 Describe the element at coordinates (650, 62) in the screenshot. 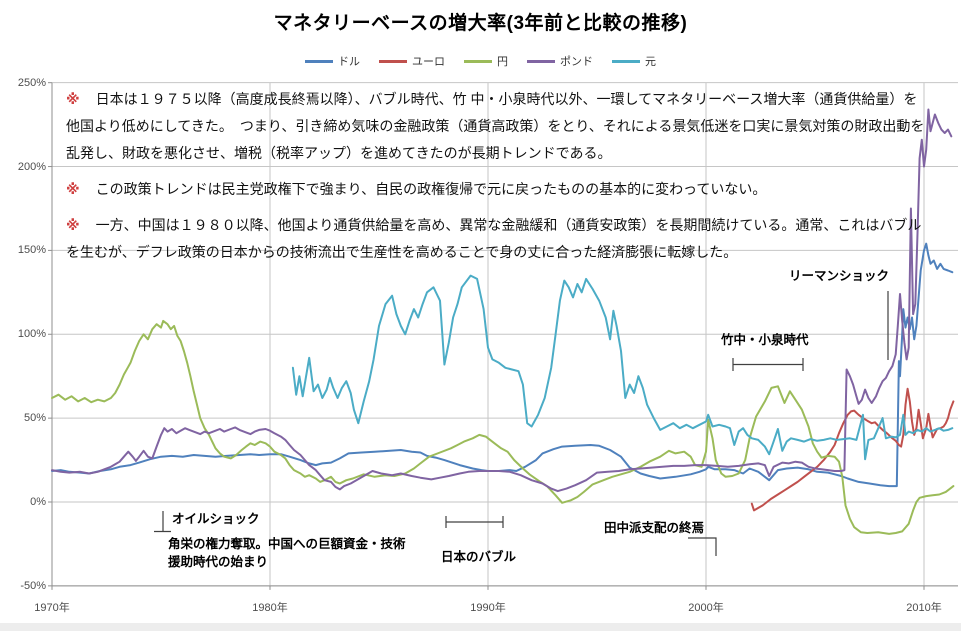

I see `legend-label: 元` at that location.